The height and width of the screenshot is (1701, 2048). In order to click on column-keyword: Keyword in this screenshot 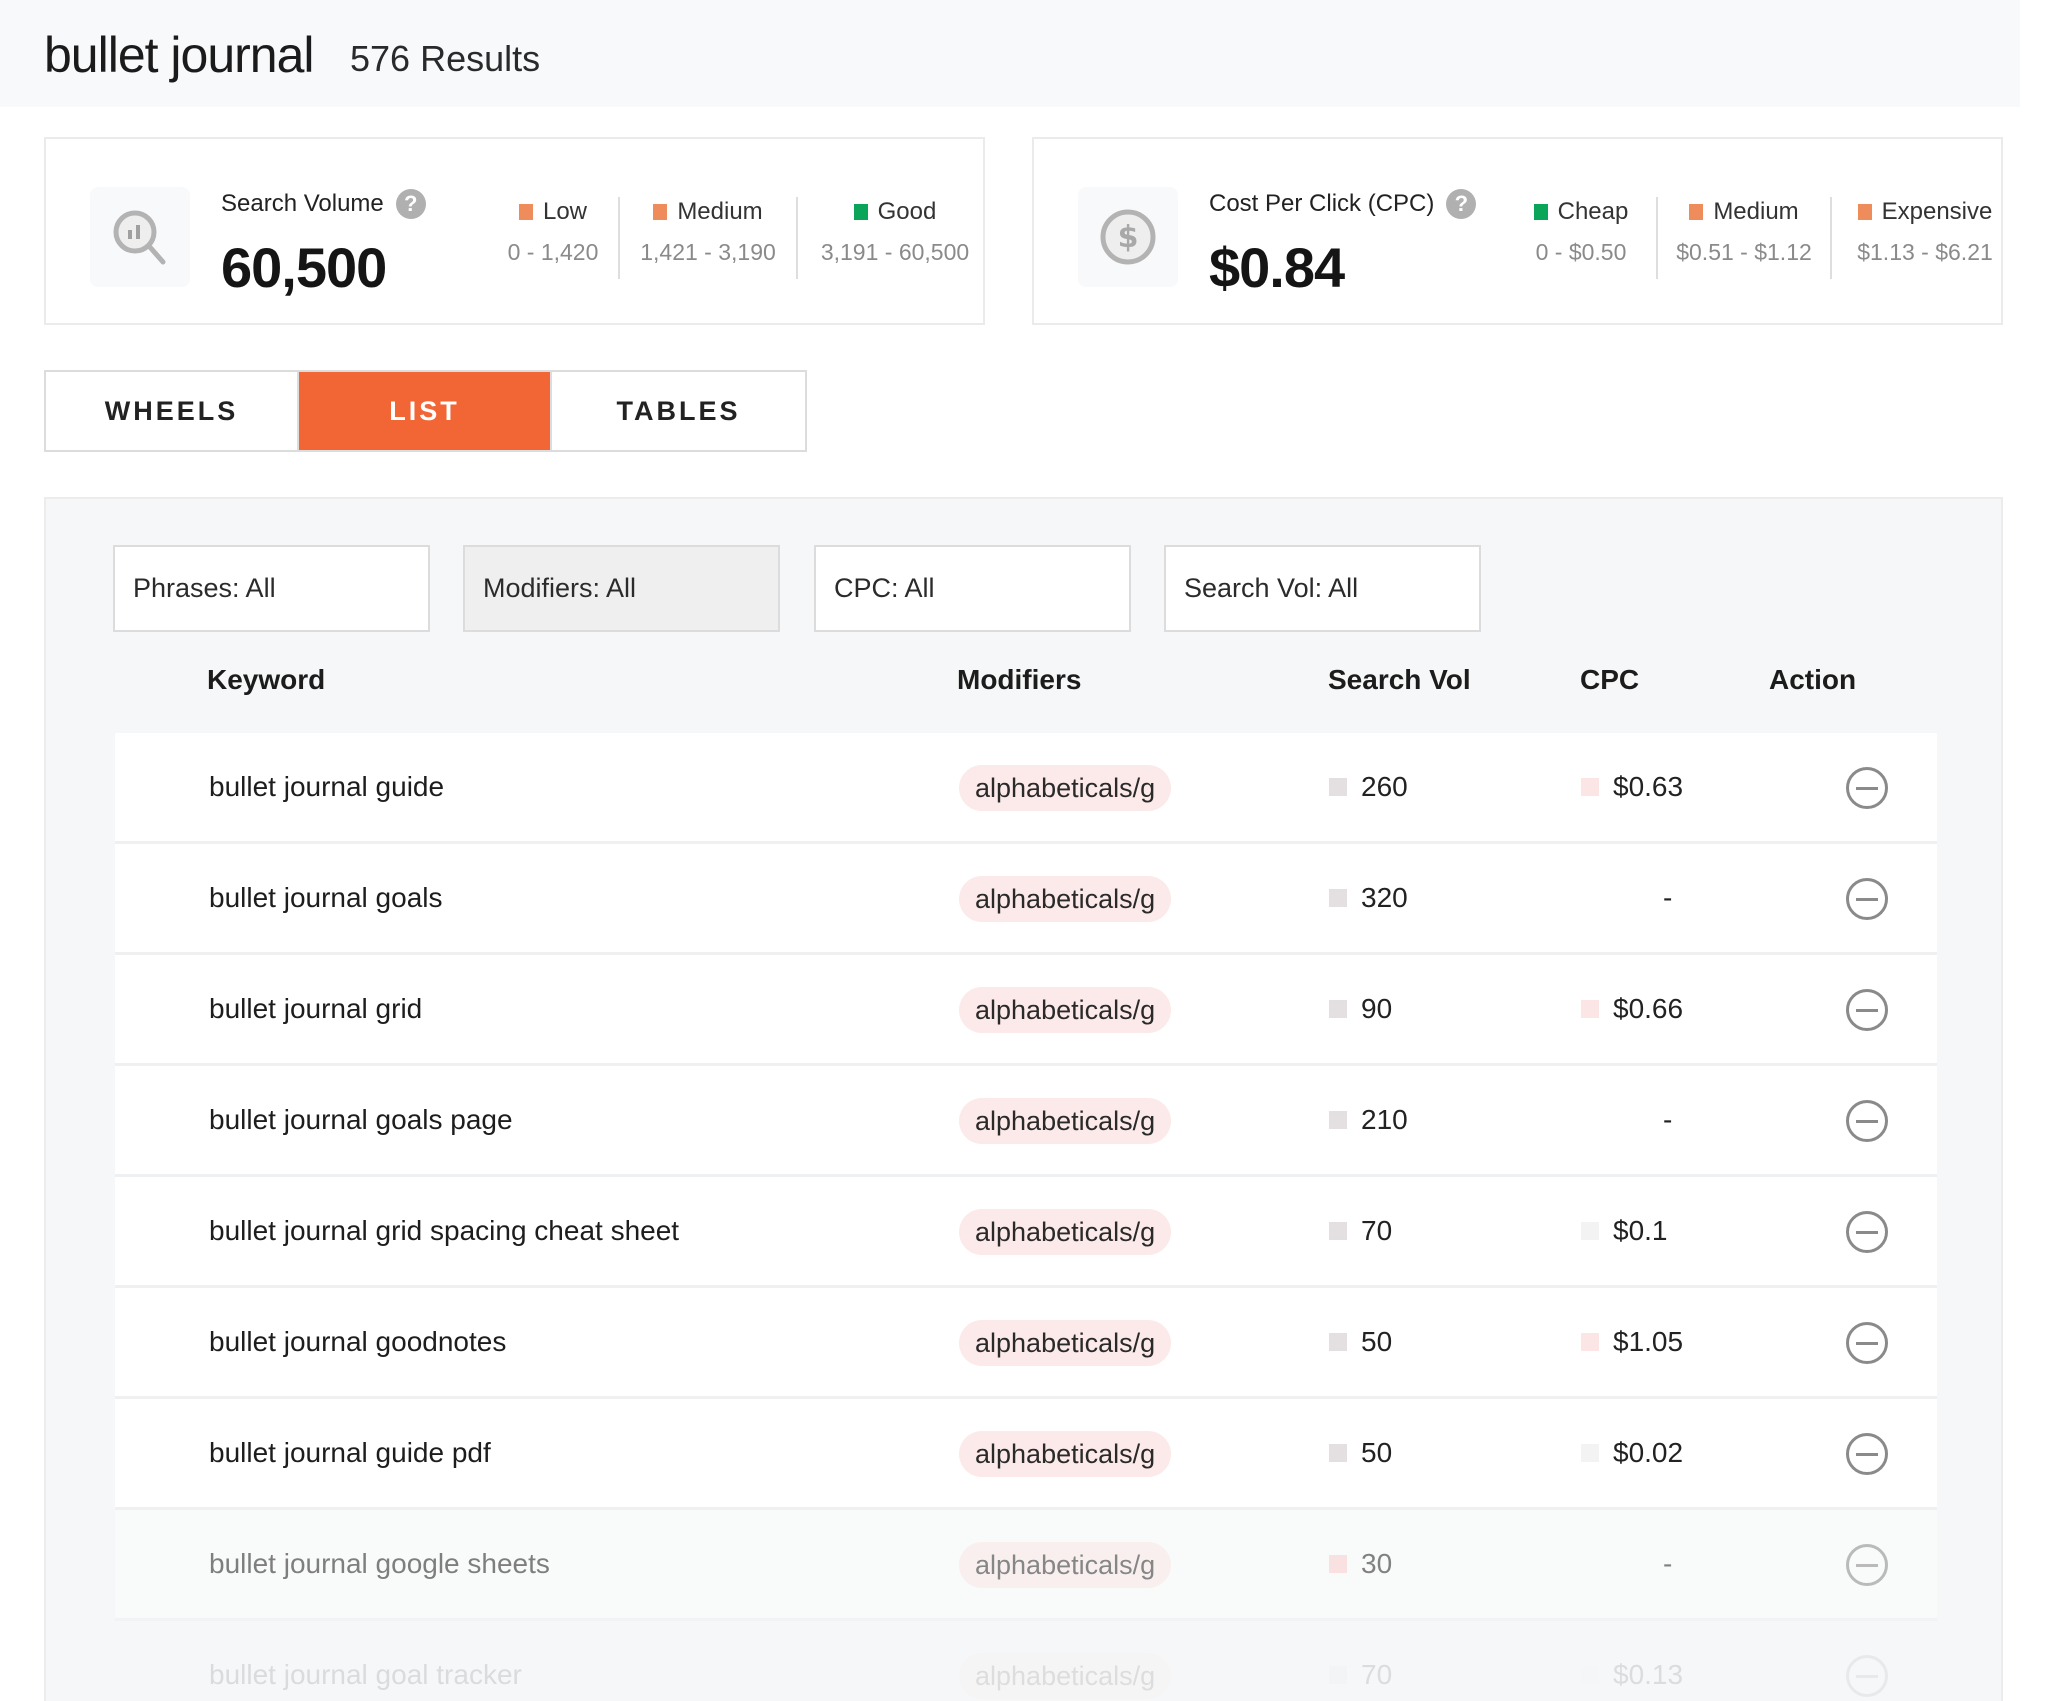, I will do `click(266, 679)`.